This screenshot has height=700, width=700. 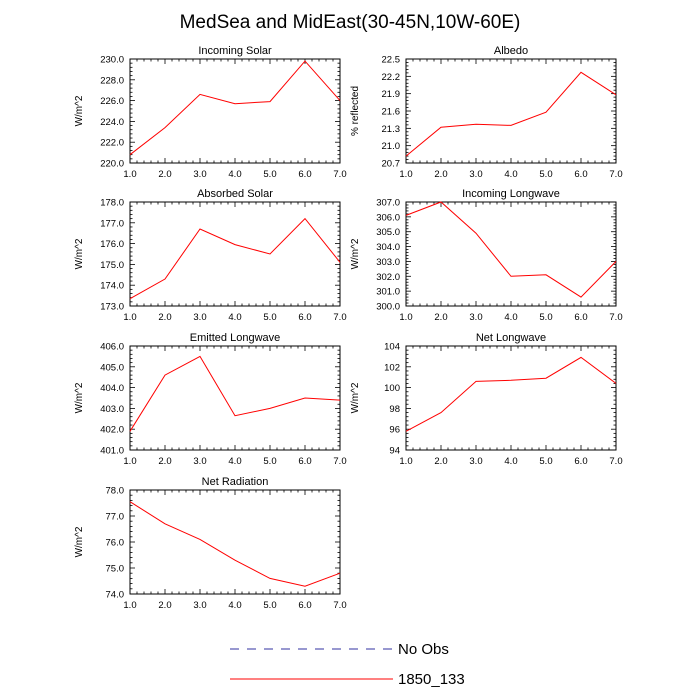 I want to click on y-tick-label: 77.0, so click(x=115, y=517).